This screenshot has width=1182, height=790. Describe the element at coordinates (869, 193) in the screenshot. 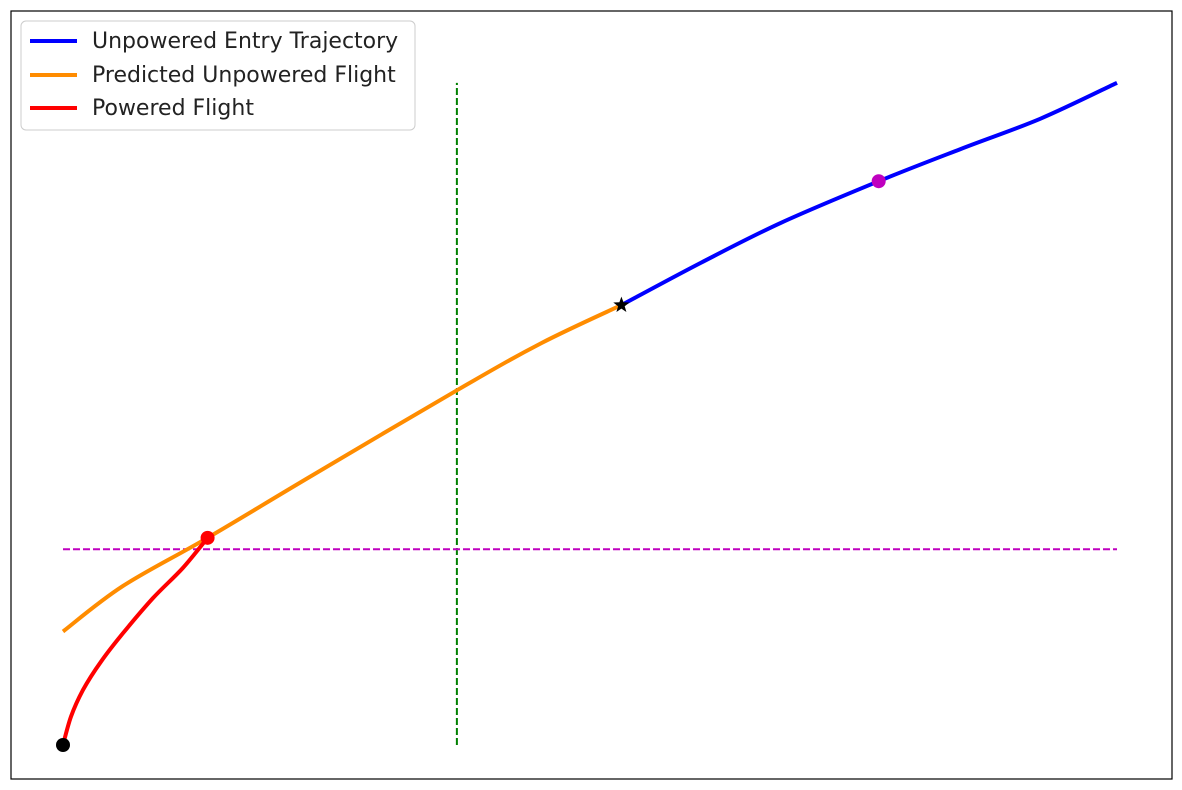

I see `series-line-unpowered-entry-trajectory` at that location.